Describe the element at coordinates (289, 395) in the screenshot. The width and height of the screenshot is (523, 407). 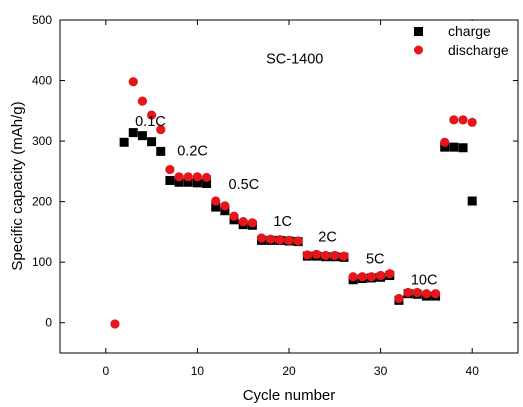
I see `x-axis-title: Cycle number` at that location.